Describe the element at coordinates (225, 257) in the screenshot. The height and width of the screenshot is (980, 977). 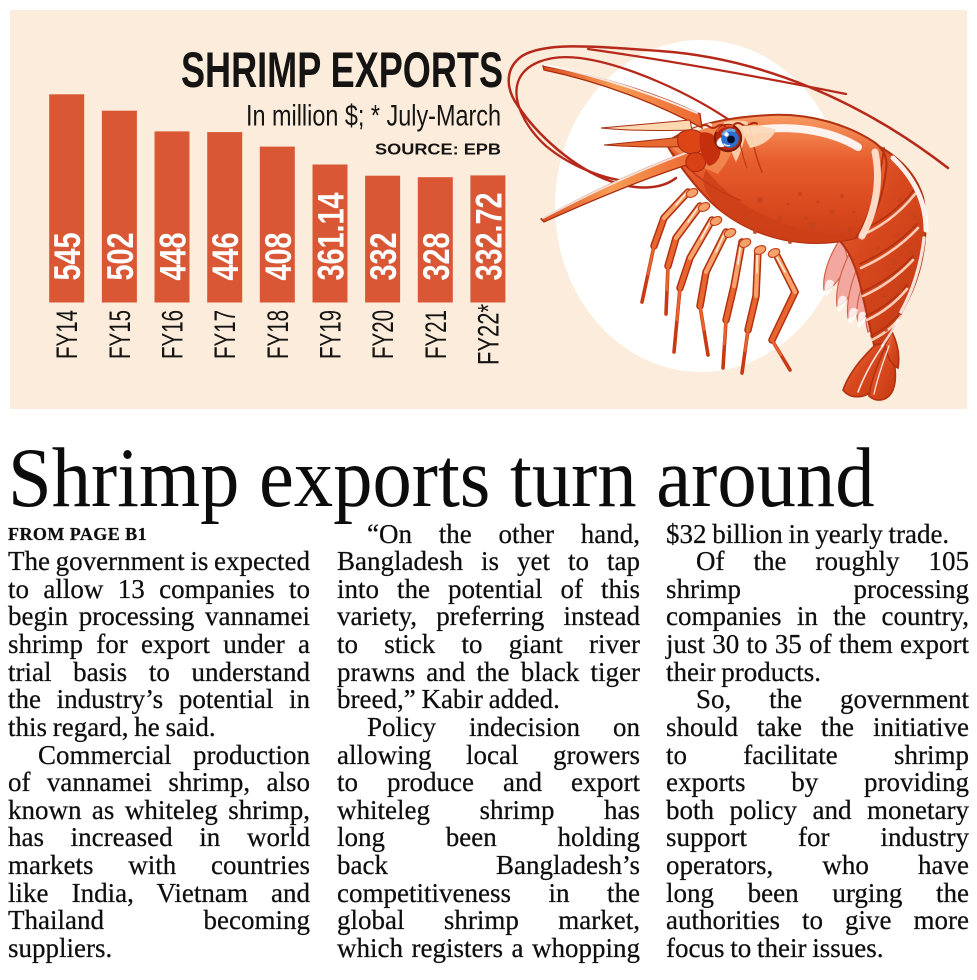
I see `svg-text: 446` at that location.